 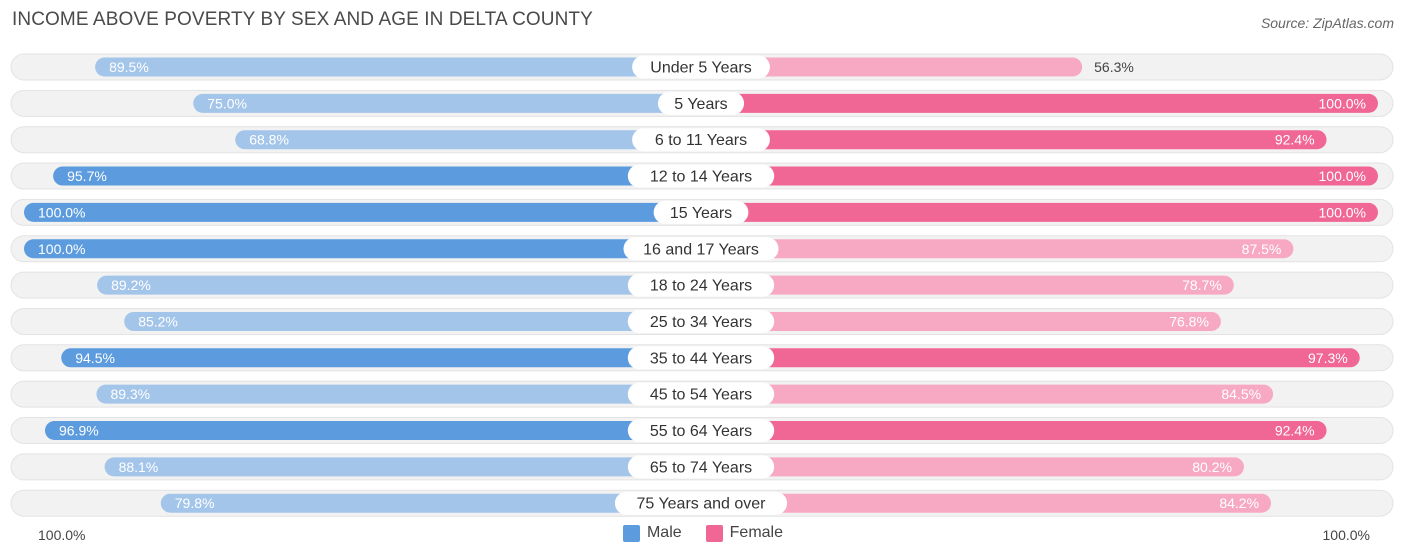 What do you see at coordinates (269, 140) in the screenshot?
I see `male-value-label: 68.8%` at bounding box center [269, 140].